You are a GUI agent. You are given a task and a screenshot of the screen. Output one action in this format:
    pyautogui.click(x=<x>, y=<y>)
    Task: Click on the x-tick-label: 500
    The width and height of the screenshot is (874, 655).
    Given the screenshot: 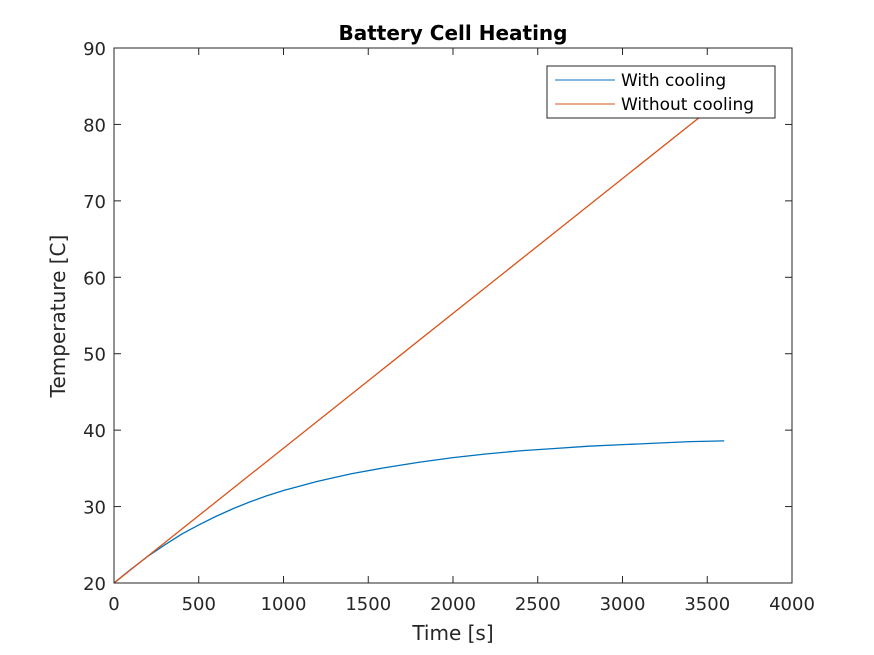 What is the action you would take?
    pyautogui.click(x=199, y=604)
    